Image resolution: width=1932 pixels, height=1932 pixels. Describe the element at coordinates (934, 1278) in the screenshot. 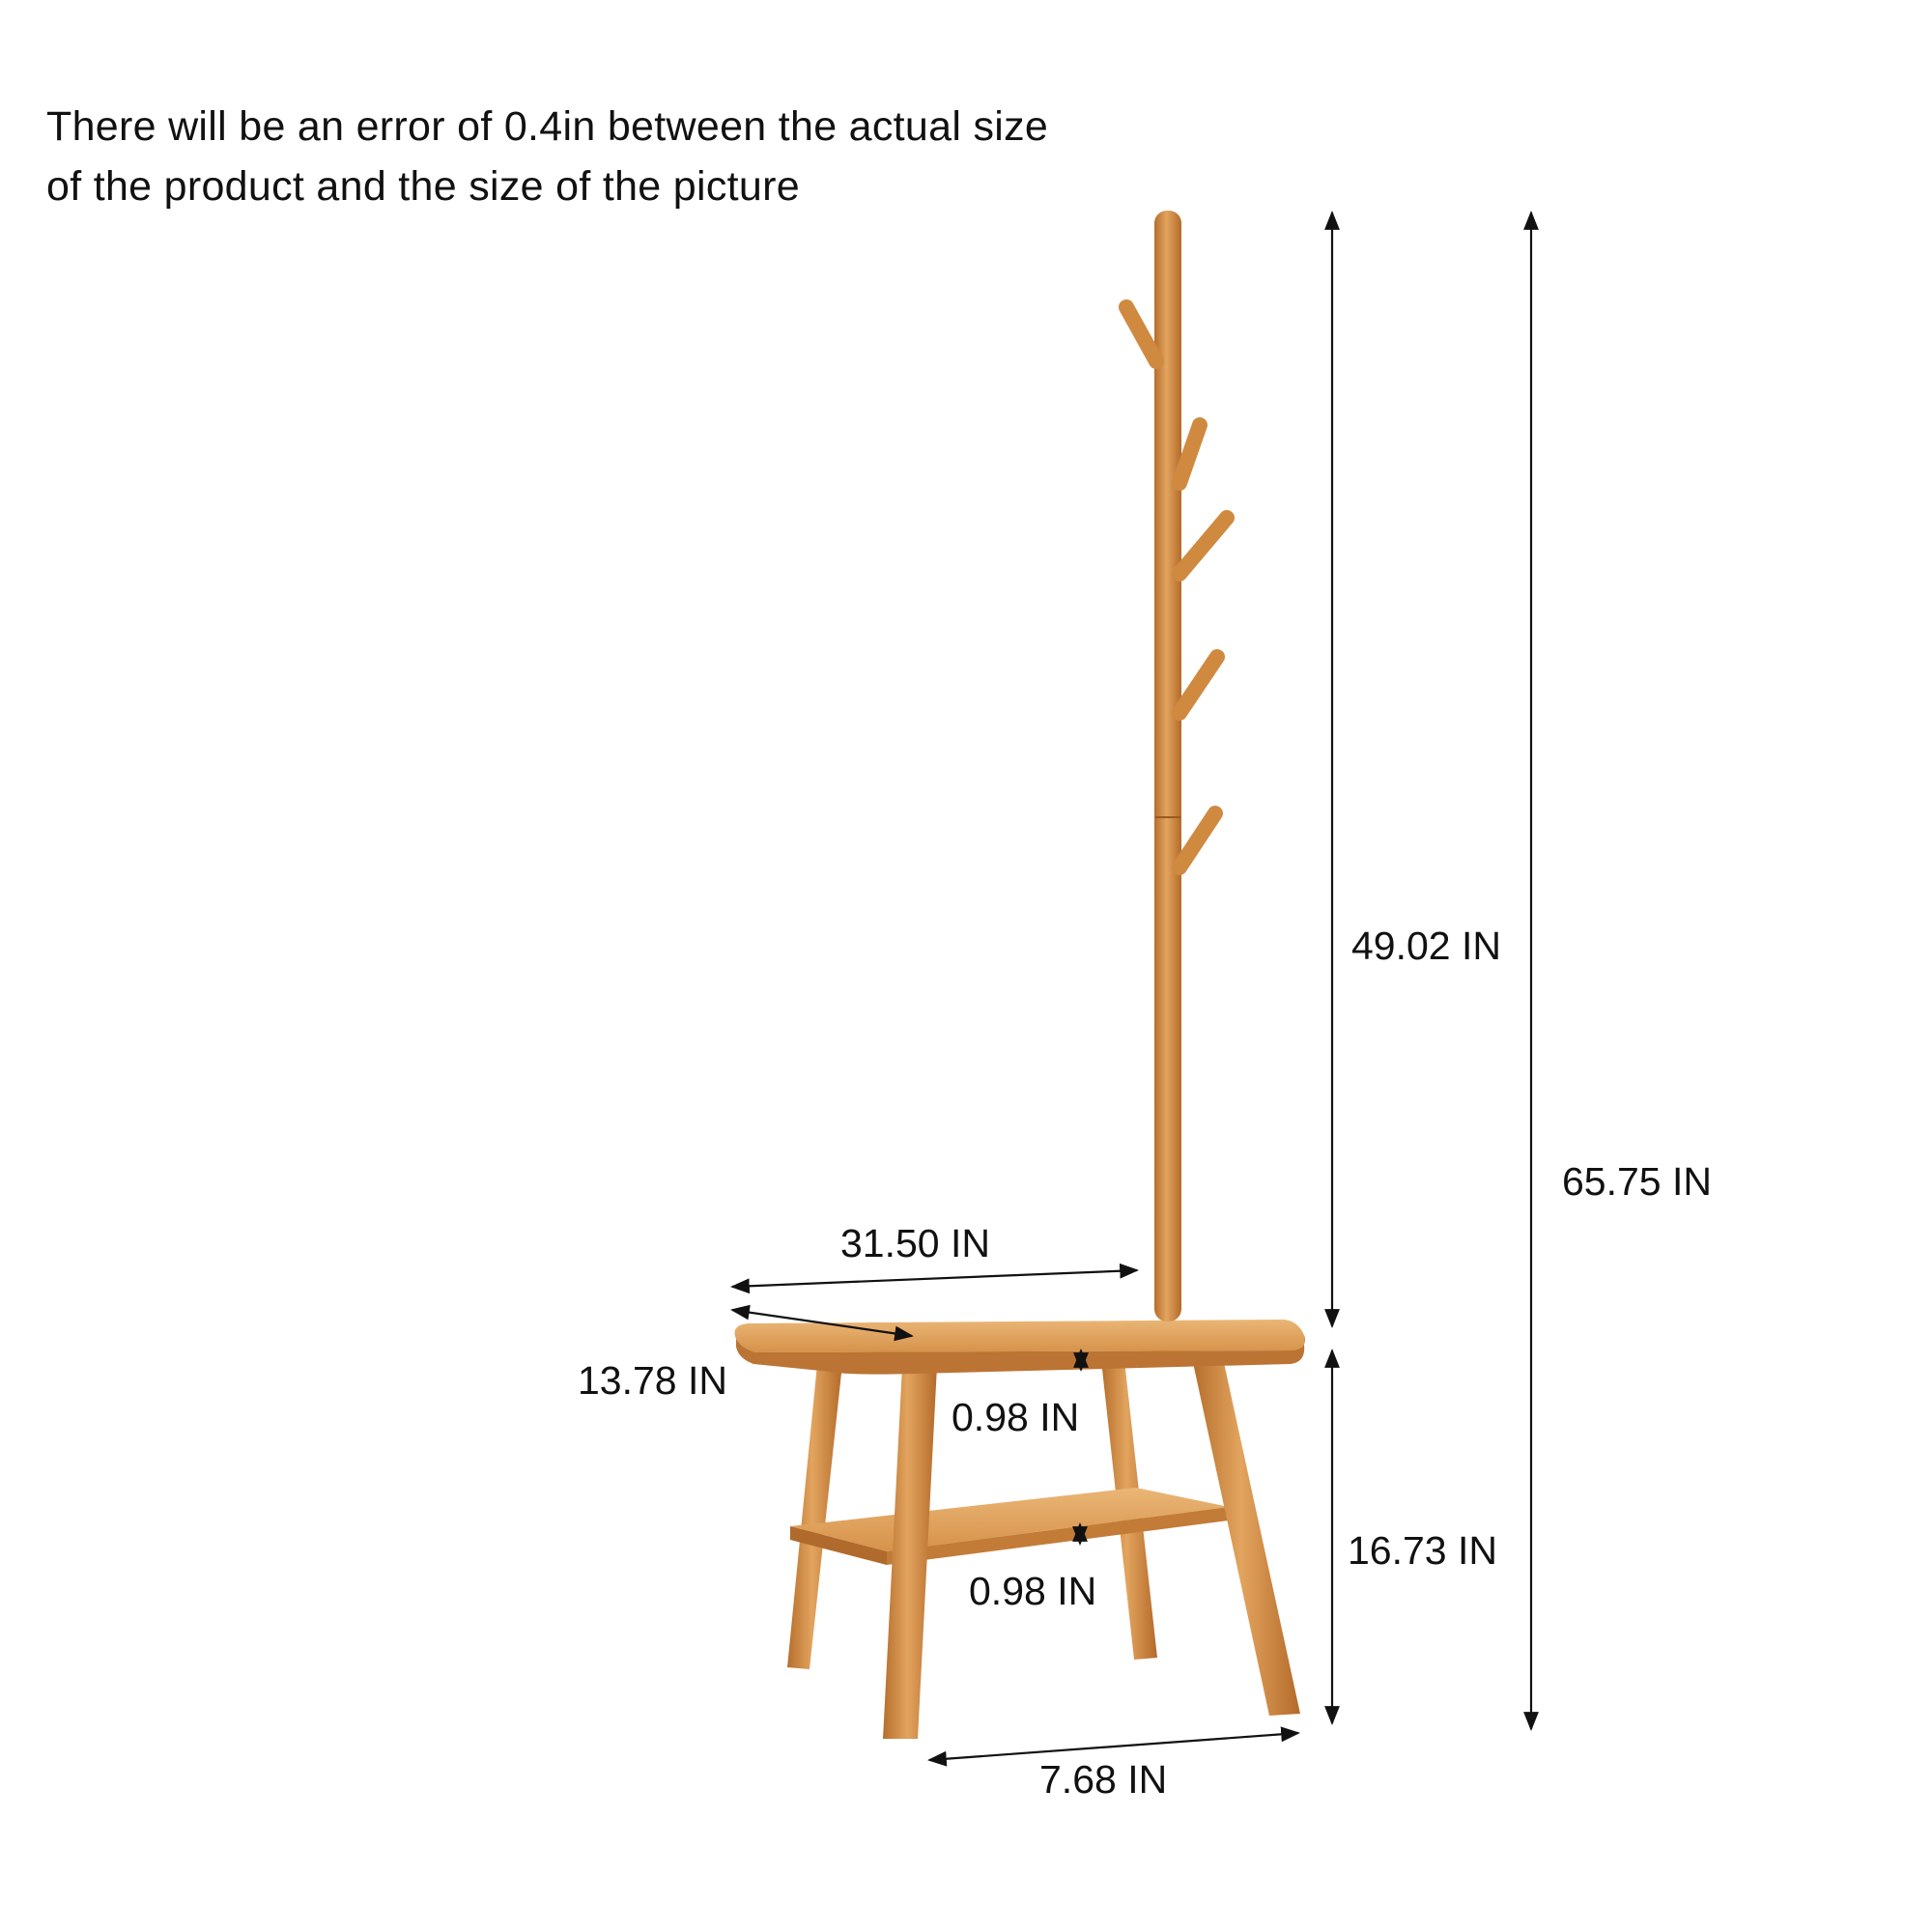

I see `dim-line-width` at that location.